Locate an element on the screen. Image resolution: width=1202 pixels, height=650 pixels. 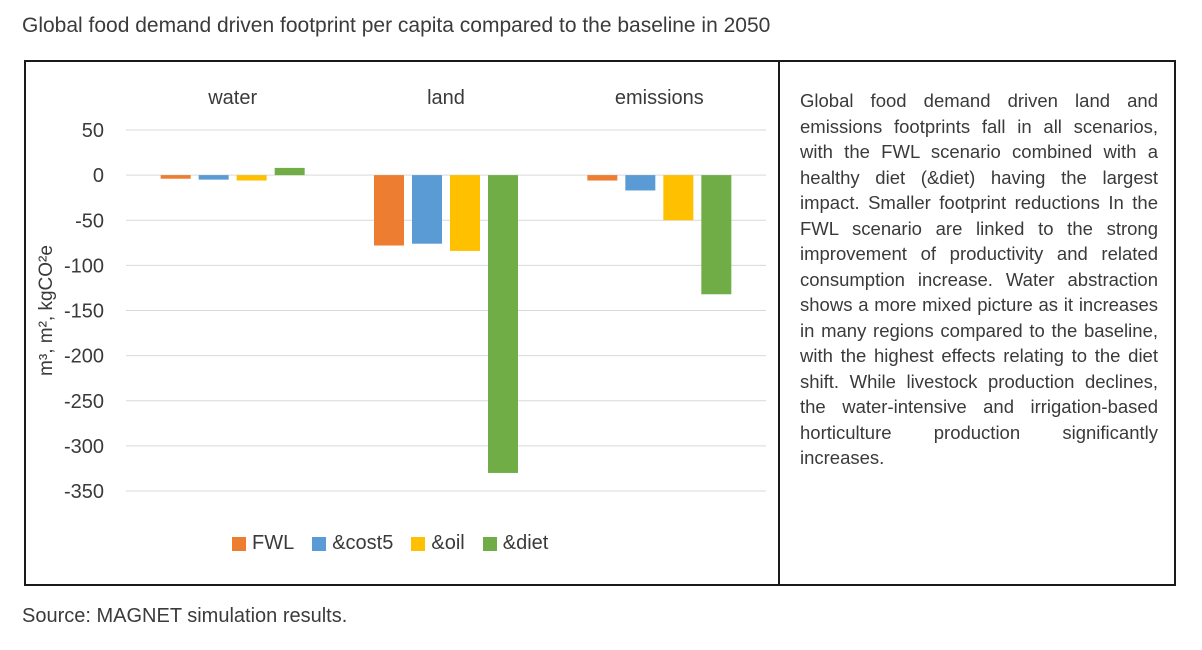
y-tick-label: -50 is located at coordinates (89, 221).